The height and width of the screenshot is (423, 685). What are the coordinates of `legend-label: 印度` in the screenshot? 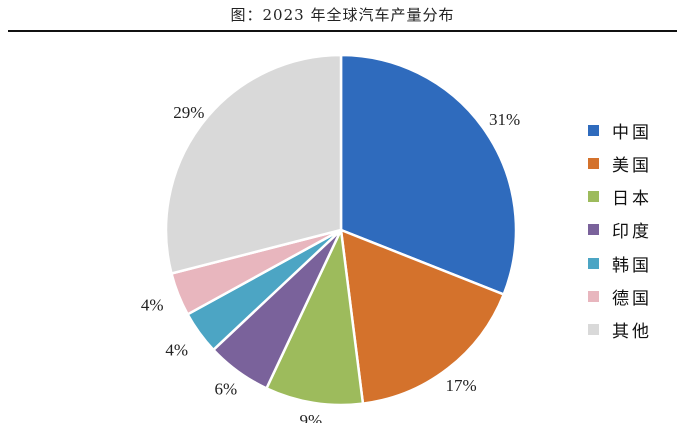 It's located at (632, 232).